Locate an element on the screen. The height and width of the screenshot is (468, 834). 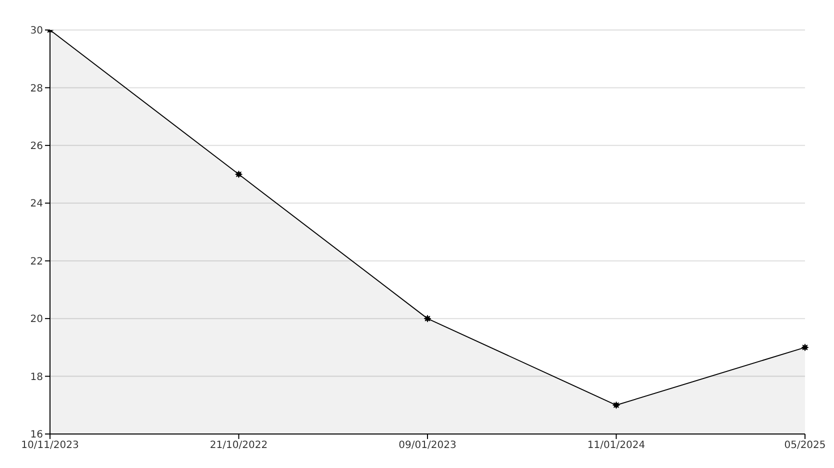
y-tick-label: 30 is located at coordinates (36, 31).